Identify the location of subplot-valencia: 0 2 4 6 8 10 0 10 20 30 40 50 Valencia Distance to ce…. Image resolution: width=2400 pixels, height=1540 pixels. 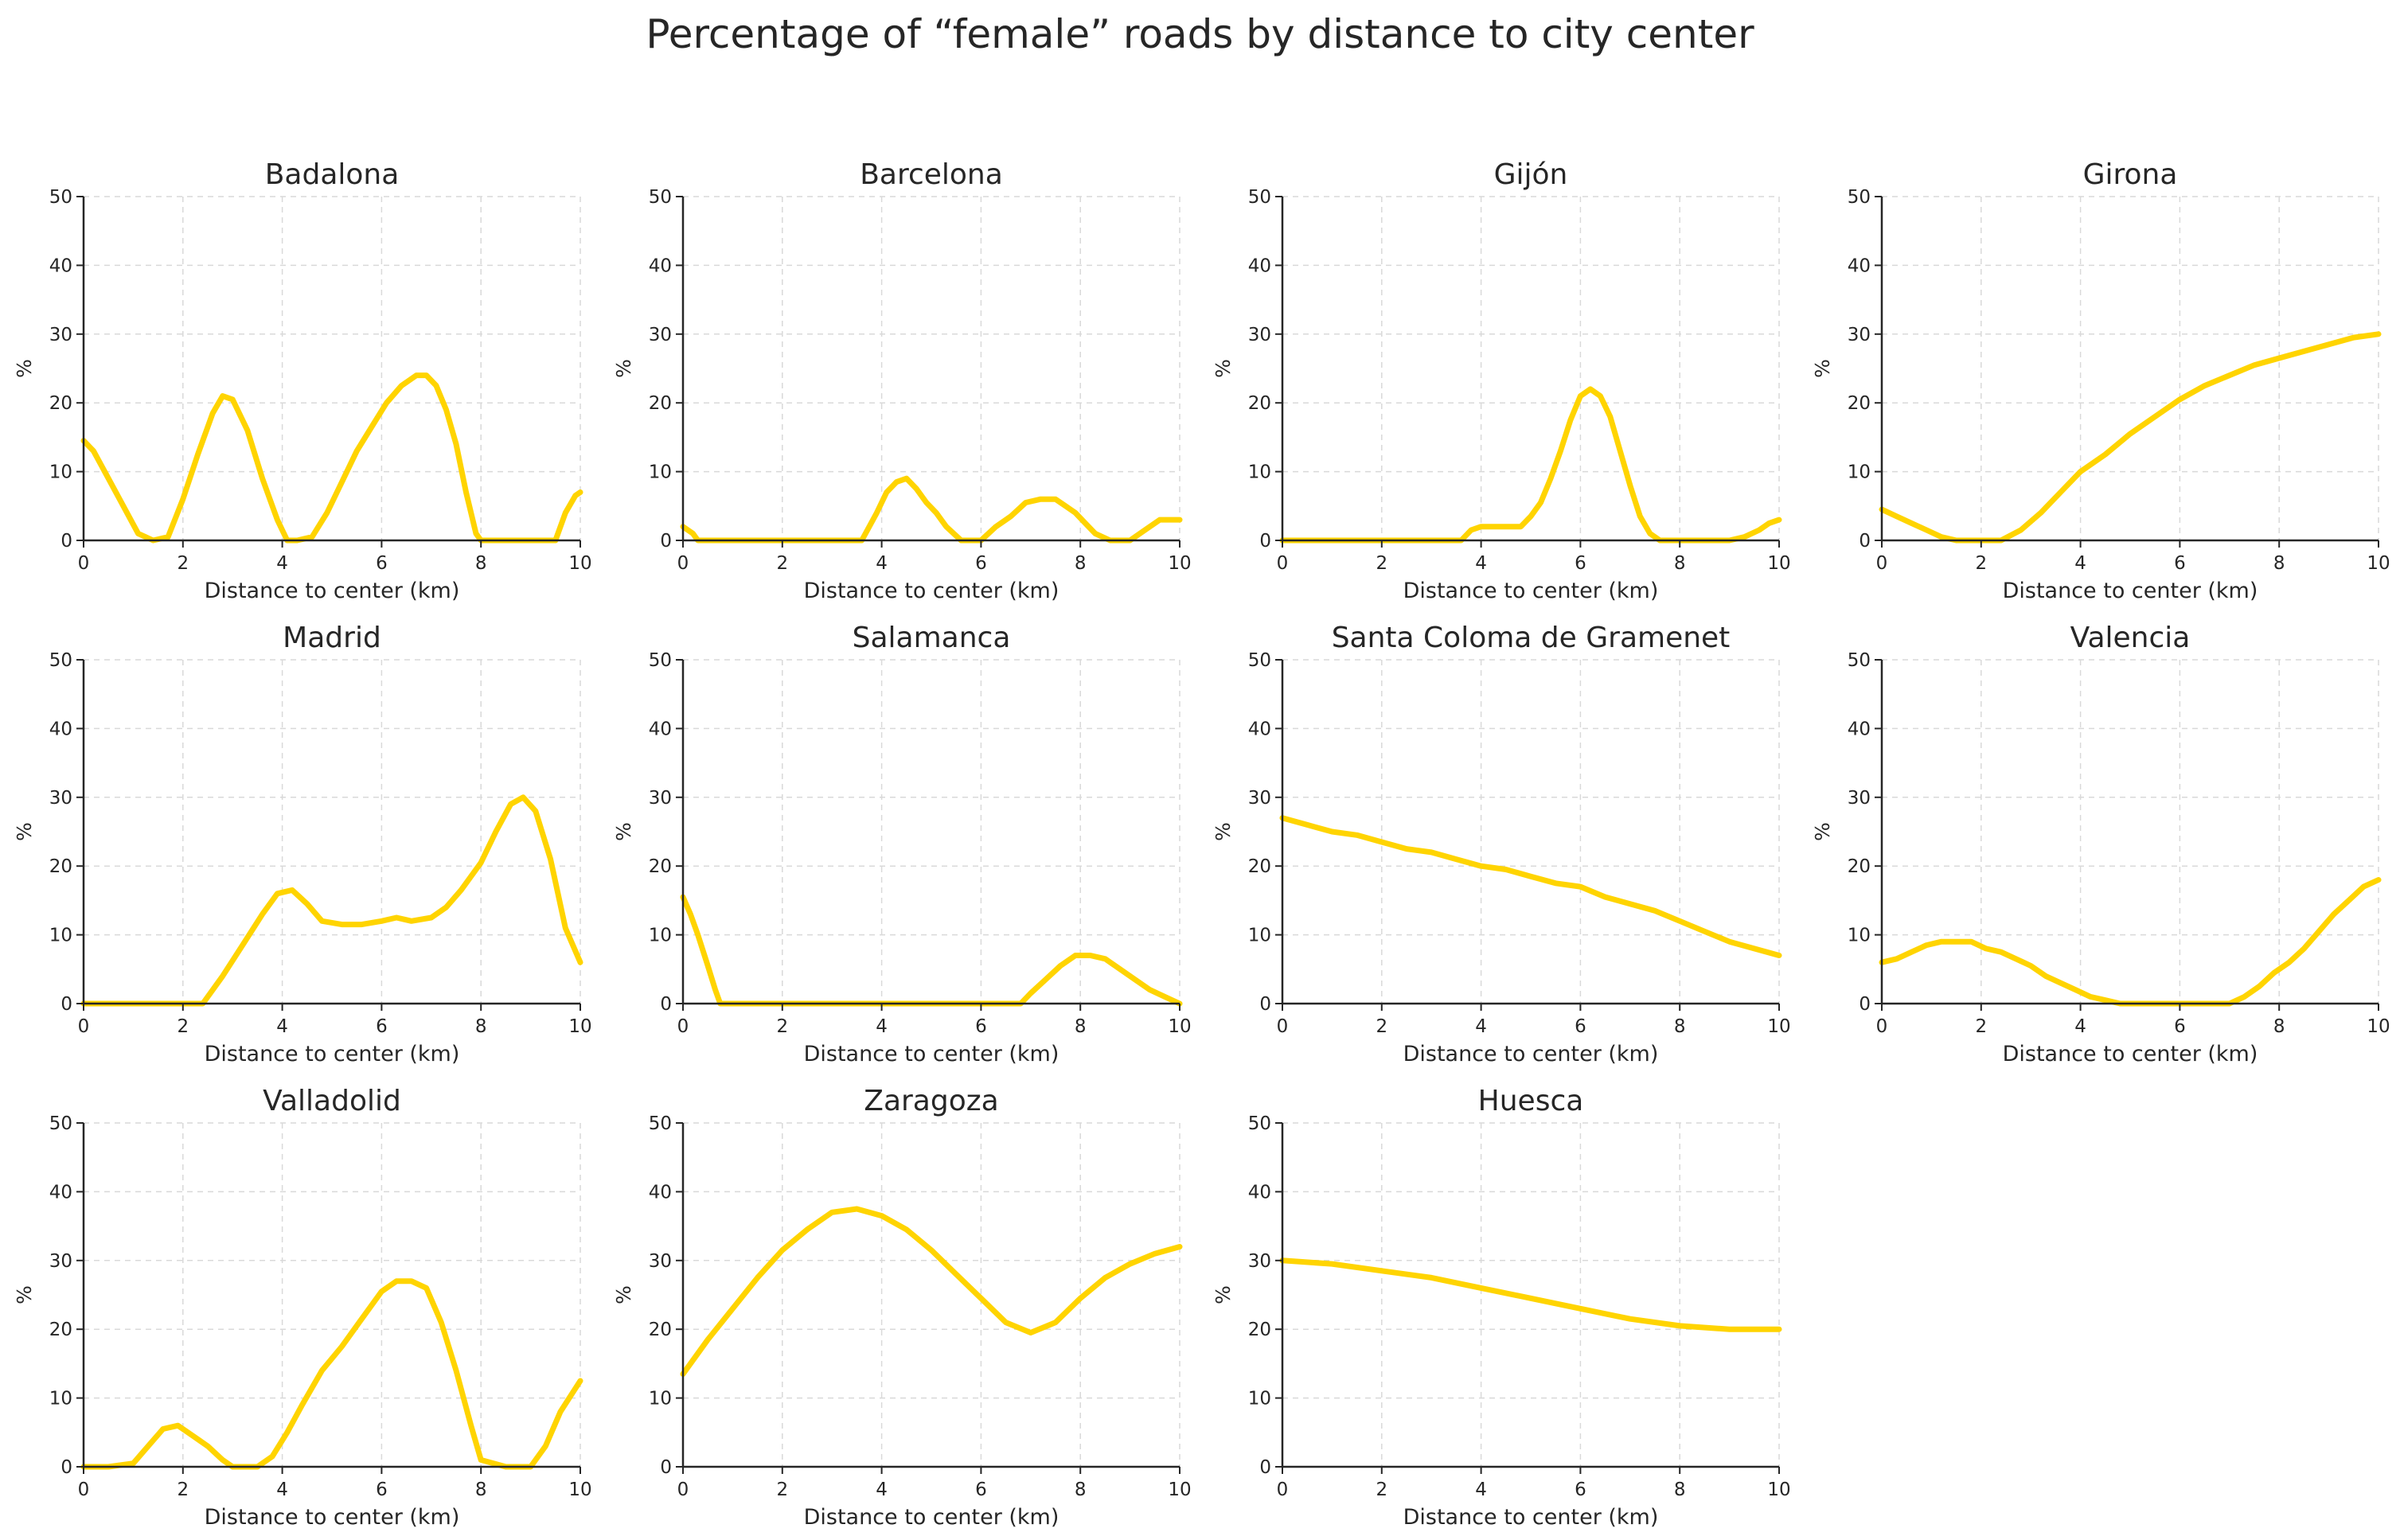
(2101, 844).